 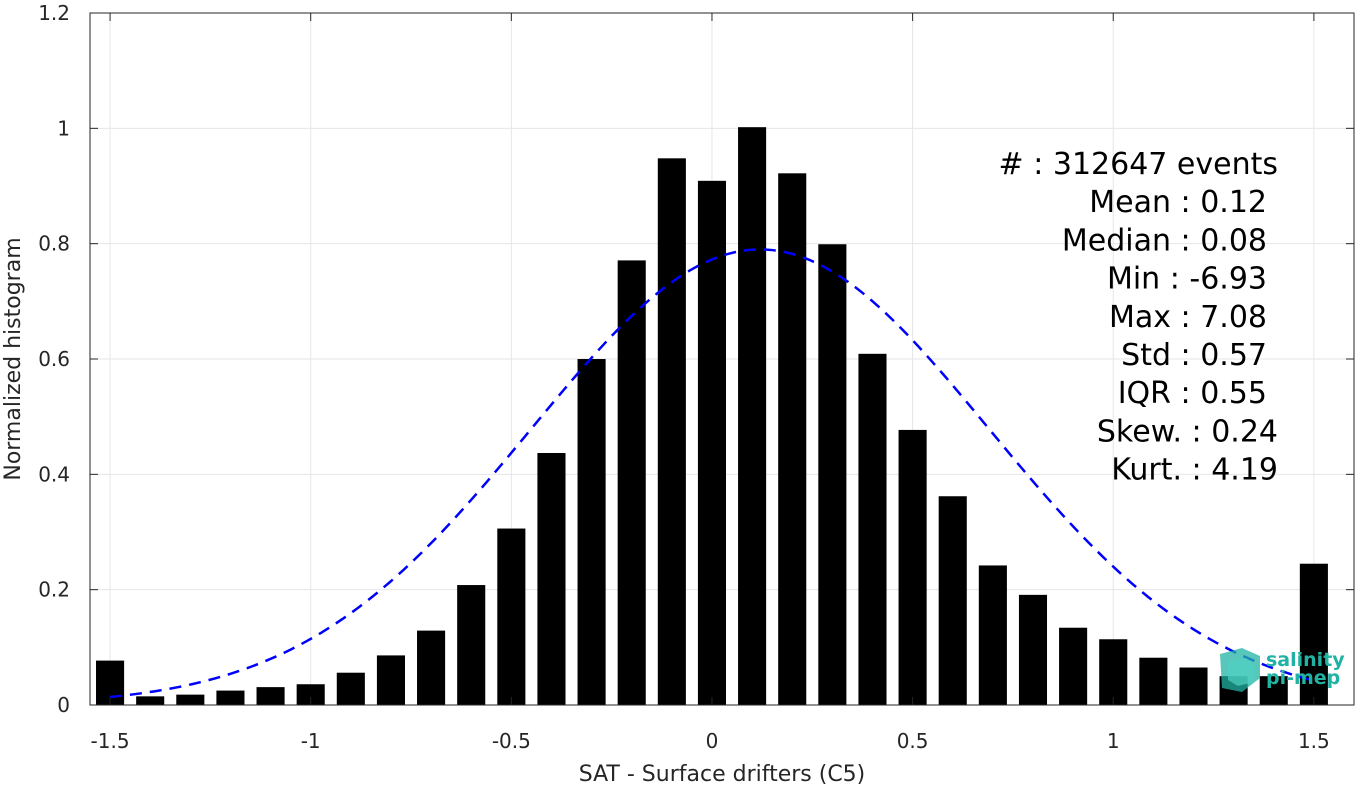 I want to click on logo-line1: salinity, so click(x=1305, y=660).